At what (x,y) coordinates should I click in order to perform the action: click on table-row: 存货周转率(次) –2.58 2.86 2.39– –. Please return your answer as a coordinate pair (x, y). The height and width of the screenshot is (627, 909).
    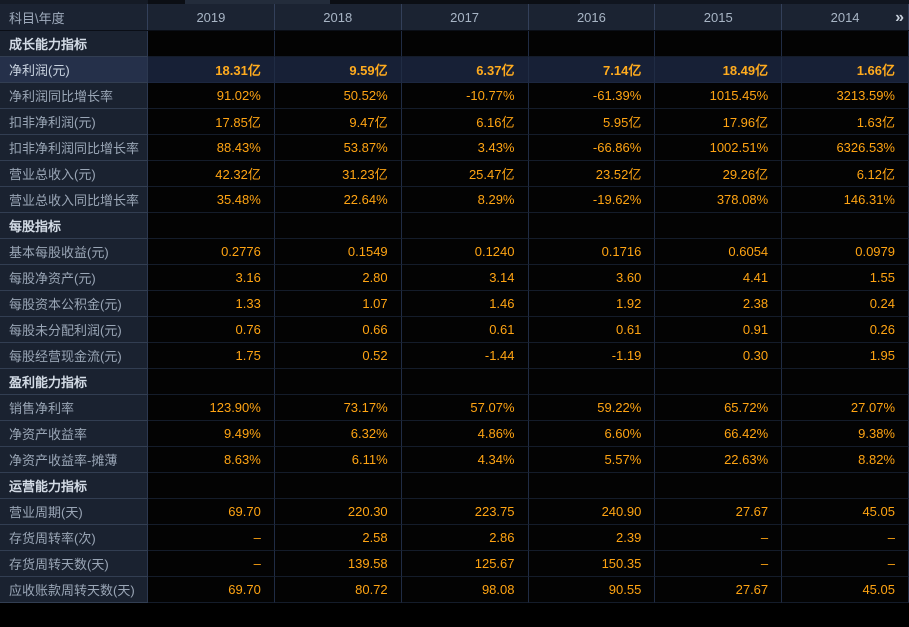
    Looking at the image, I should click on (454, 538).